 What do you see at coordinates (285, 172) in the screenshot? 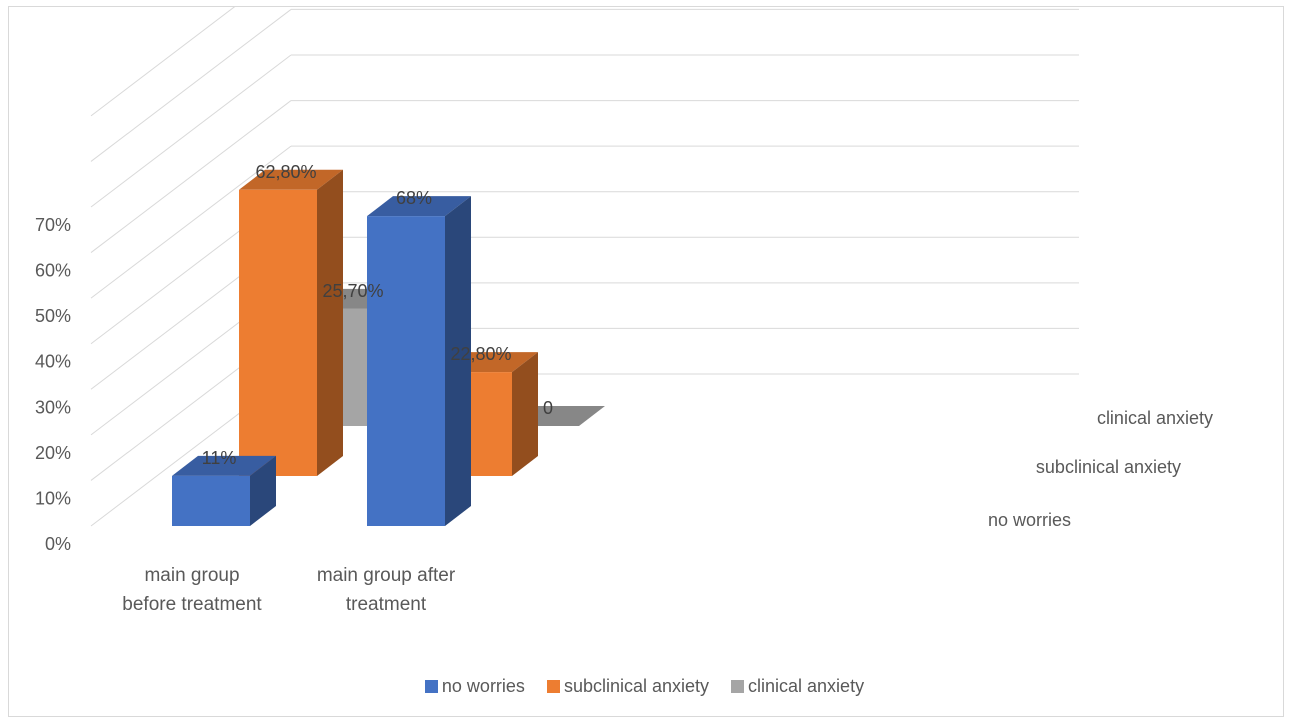
I see `data-label: 62,80%` at bounding box center [285, 172].